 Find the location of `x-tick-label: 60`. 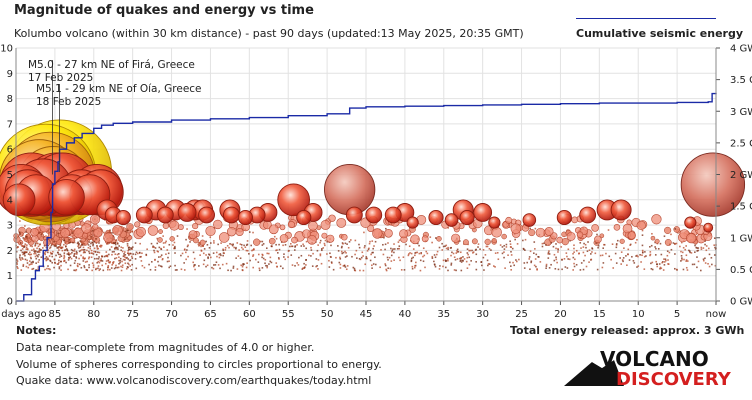

x-tick-label: 60 is located at coordinates (249, 314).